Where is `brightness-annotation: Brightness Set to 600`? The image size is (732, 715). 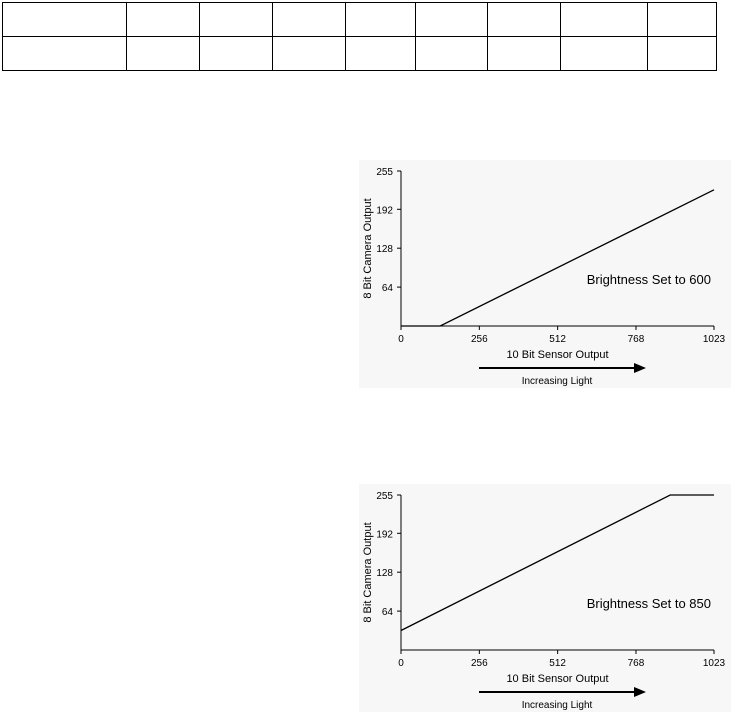
brightness-annotation: Brightness Set to 600 is located at coordinates (649, 279).